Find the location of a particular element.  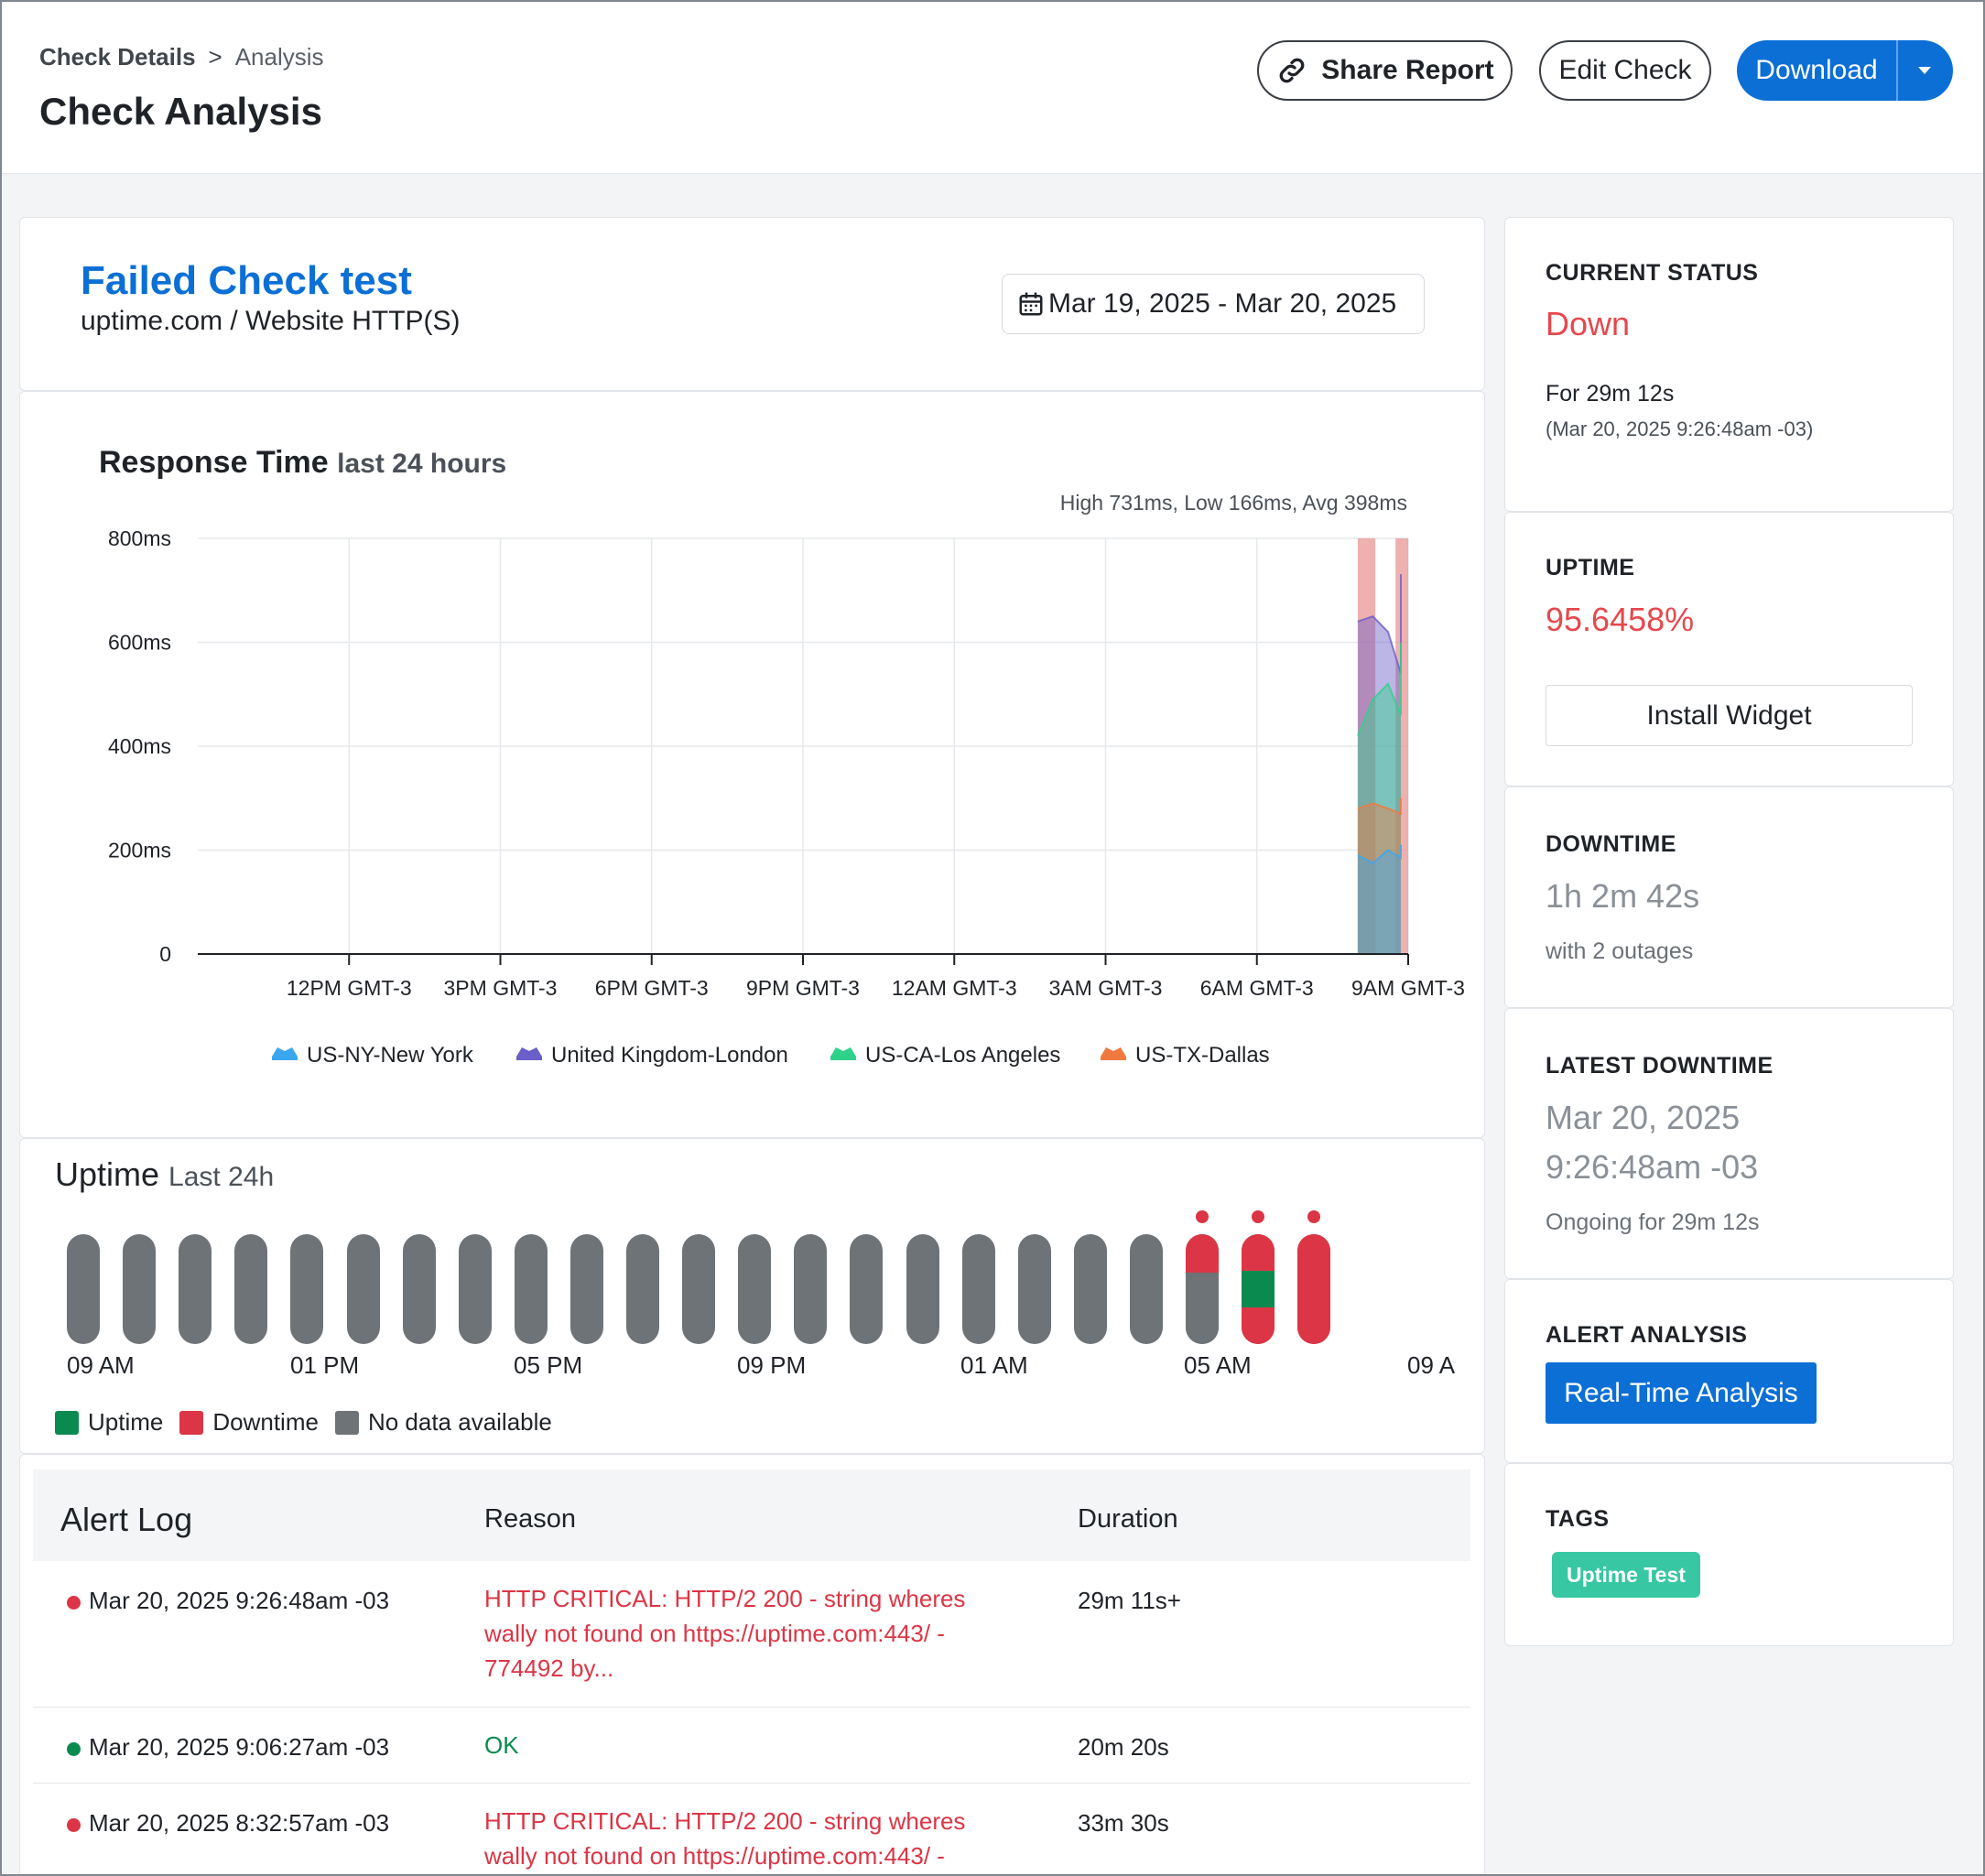

uptime-time-label: 05 AM is located at coordinates (1218, 1365).